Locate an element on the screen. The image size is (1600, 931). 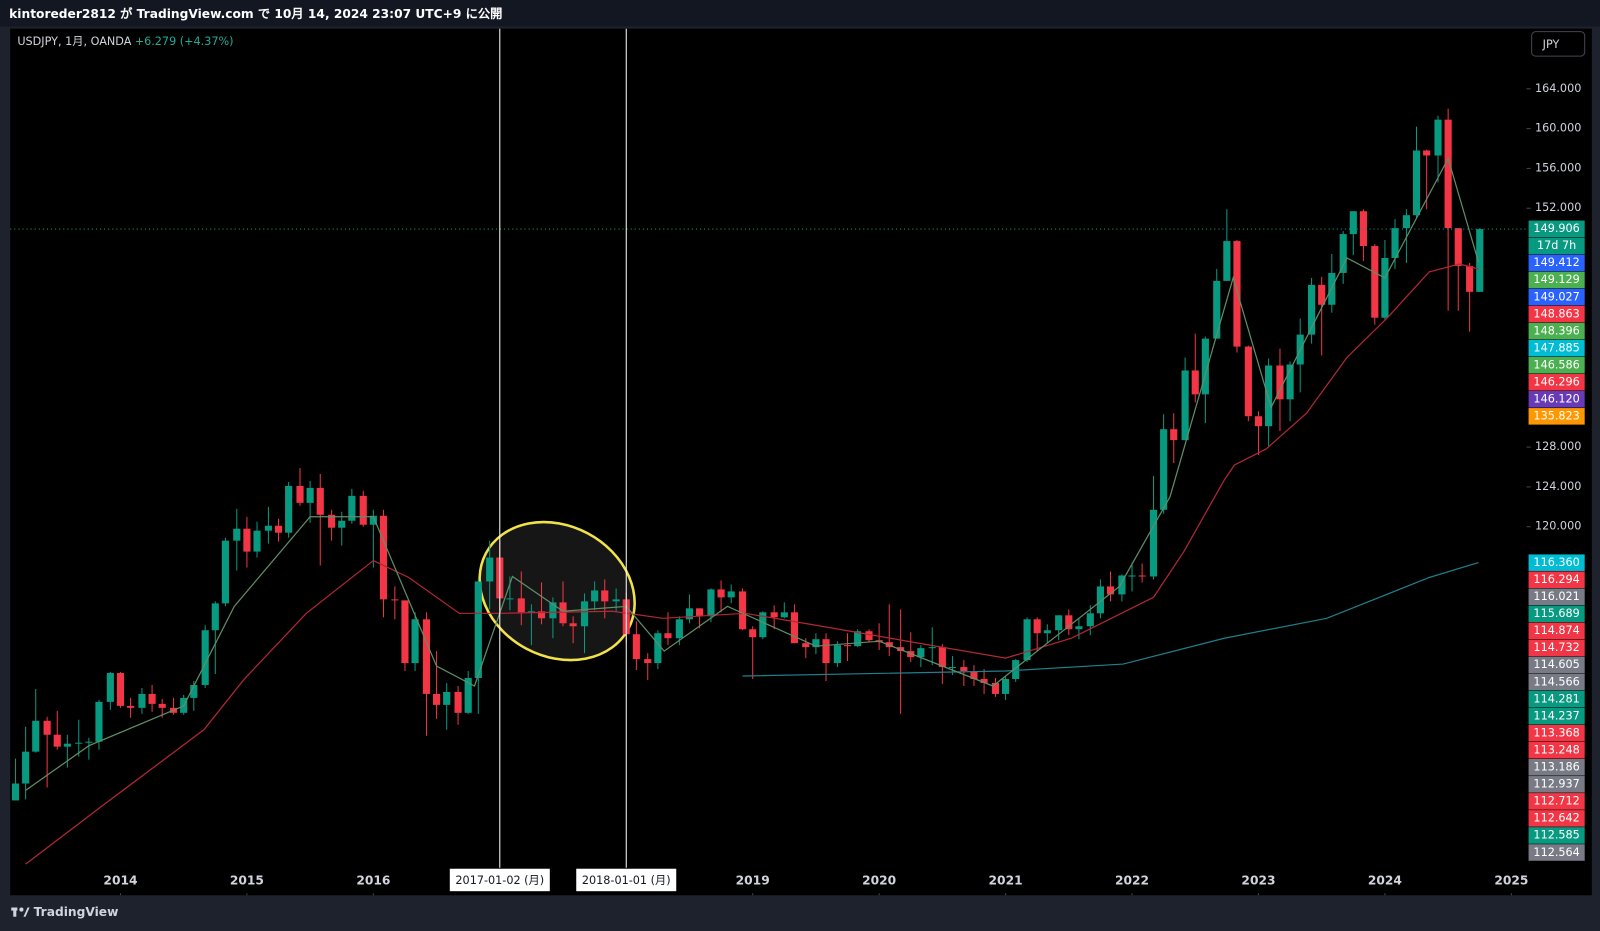
symbol: USDJPY, 1月, OANDA is located at coordinates (74, 41).